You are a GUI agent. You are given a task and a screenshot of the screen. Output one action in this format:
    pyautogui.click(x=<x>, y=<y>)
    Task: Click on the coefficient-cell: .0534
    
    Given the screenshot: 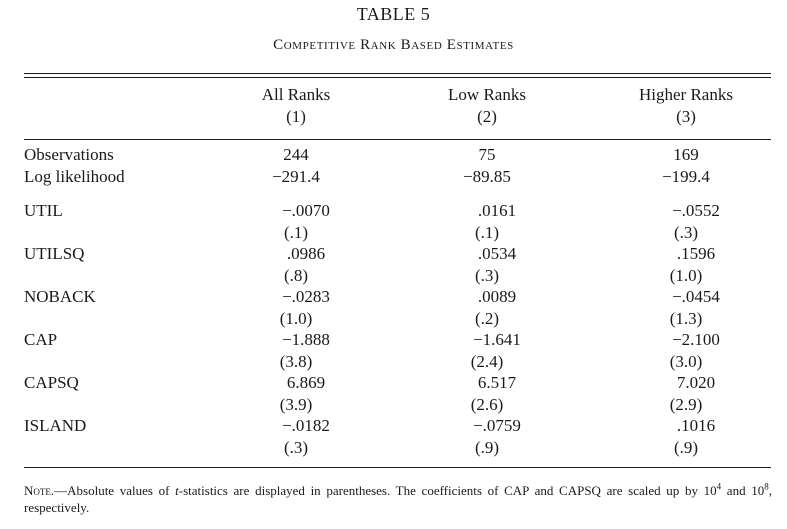 What is the action you would take?
    pyautogui.click(x=497, y=253)
    